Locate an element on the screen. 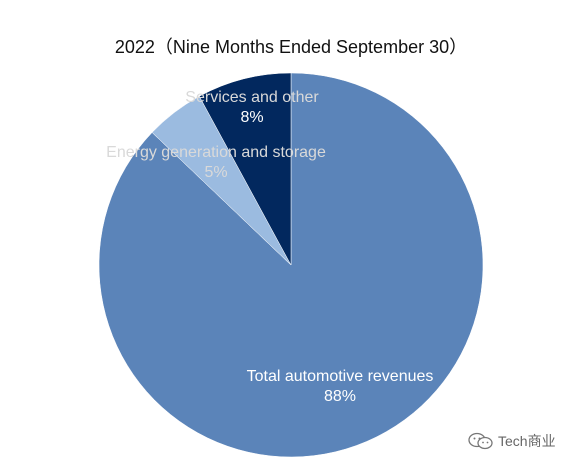 This screenshot has height=468, width=582. slice-label-automotive: Total automotive revenues 88% is located at coordinates (340, 387).